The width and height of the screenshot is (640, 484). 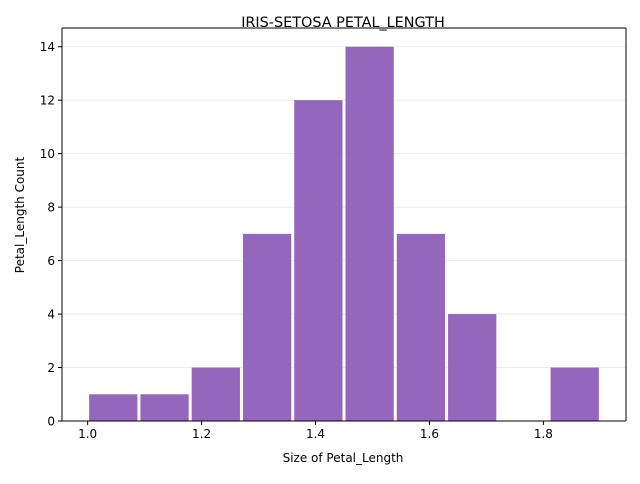 I want to click on y-axis-ticks: 0 2 4 6 8 10 12 14, so click(x=51, y=234).